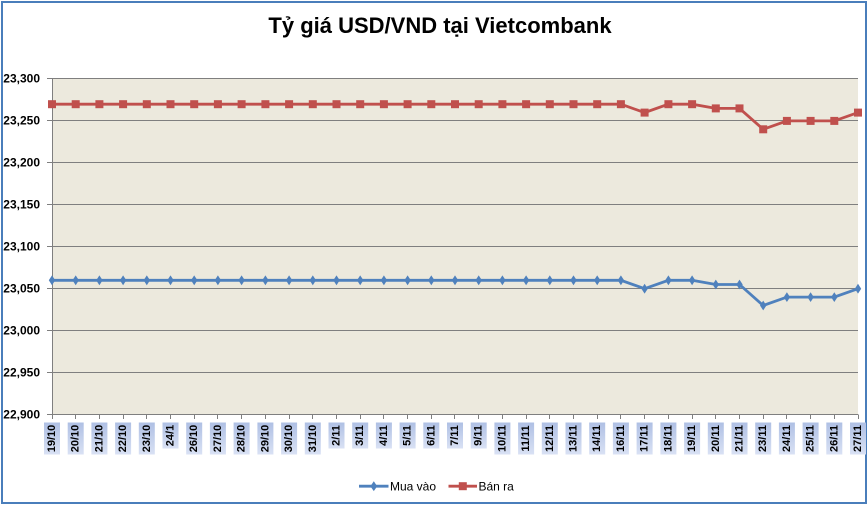  I want to click on svg-text: 26/10, so click(194, 439).